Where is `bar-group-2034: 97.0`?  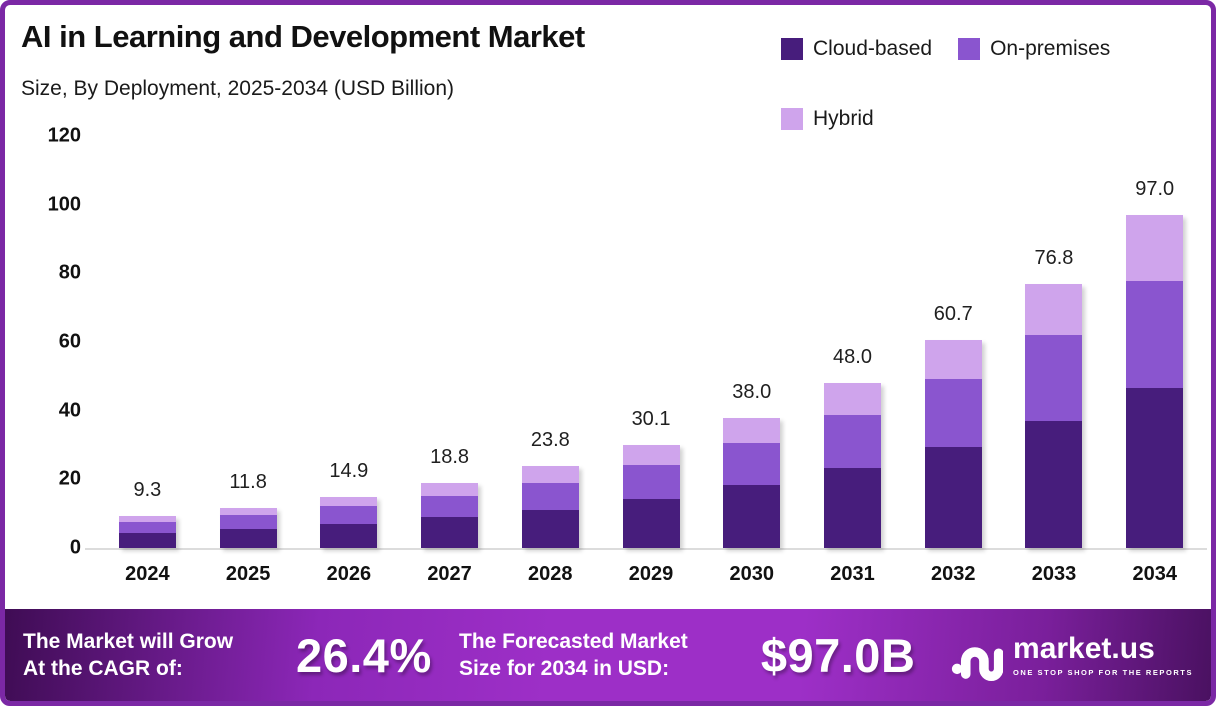 bar-group-2034: 97.0 is located at coordinates (1154, 342).